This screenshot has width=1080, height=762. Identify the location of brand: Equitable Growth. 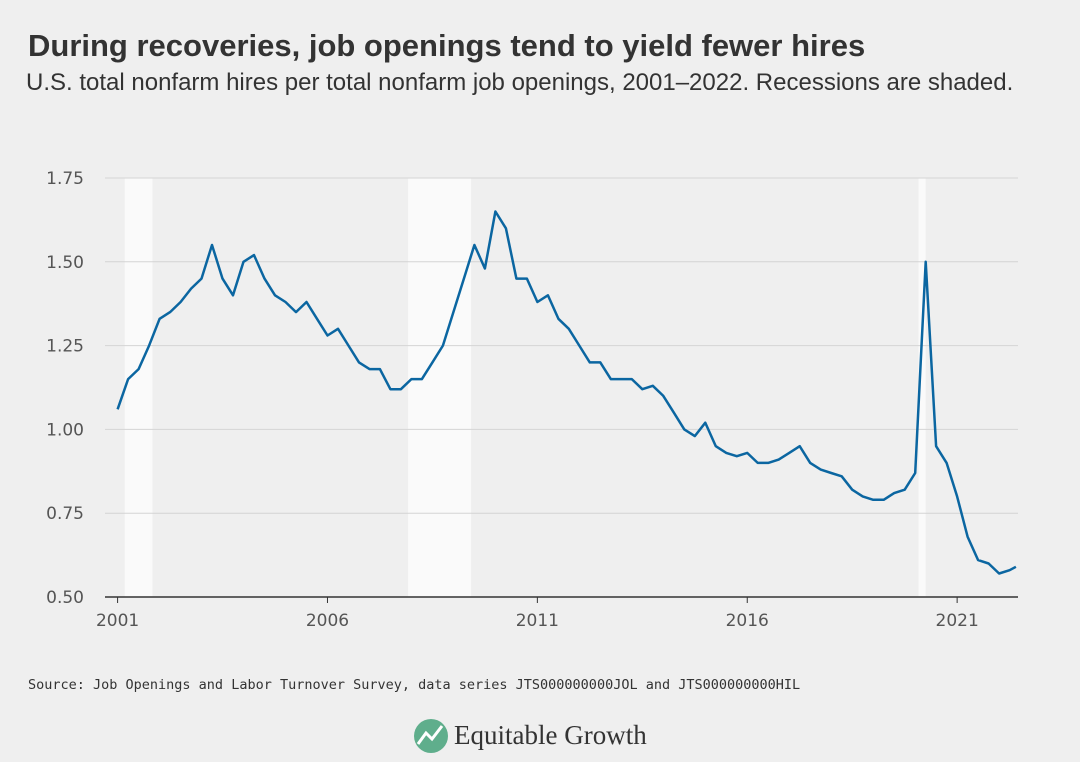
(550, 735).